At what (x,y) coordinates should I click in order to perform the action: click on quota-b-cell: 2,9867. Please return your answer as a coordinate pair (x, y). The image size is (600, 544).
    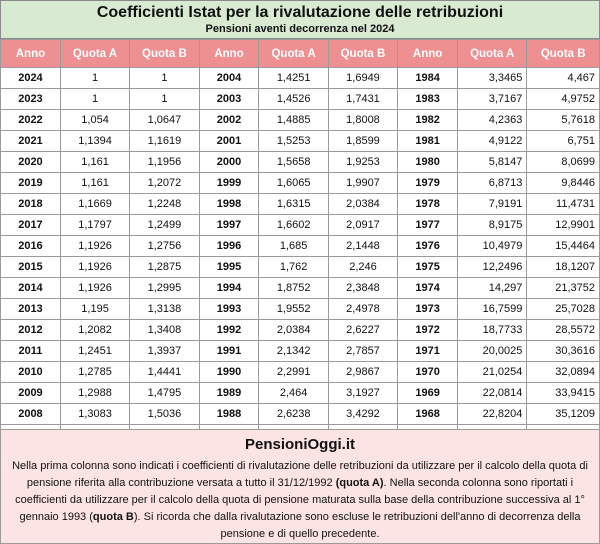
    Looking at the image, I should click on (363, 372).